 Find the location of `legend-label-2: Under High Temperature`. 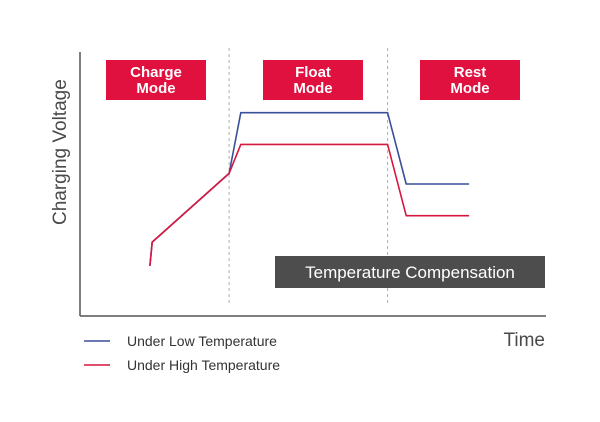

legend-label-2: Under High Temperature is located at coordinates (203, 365).